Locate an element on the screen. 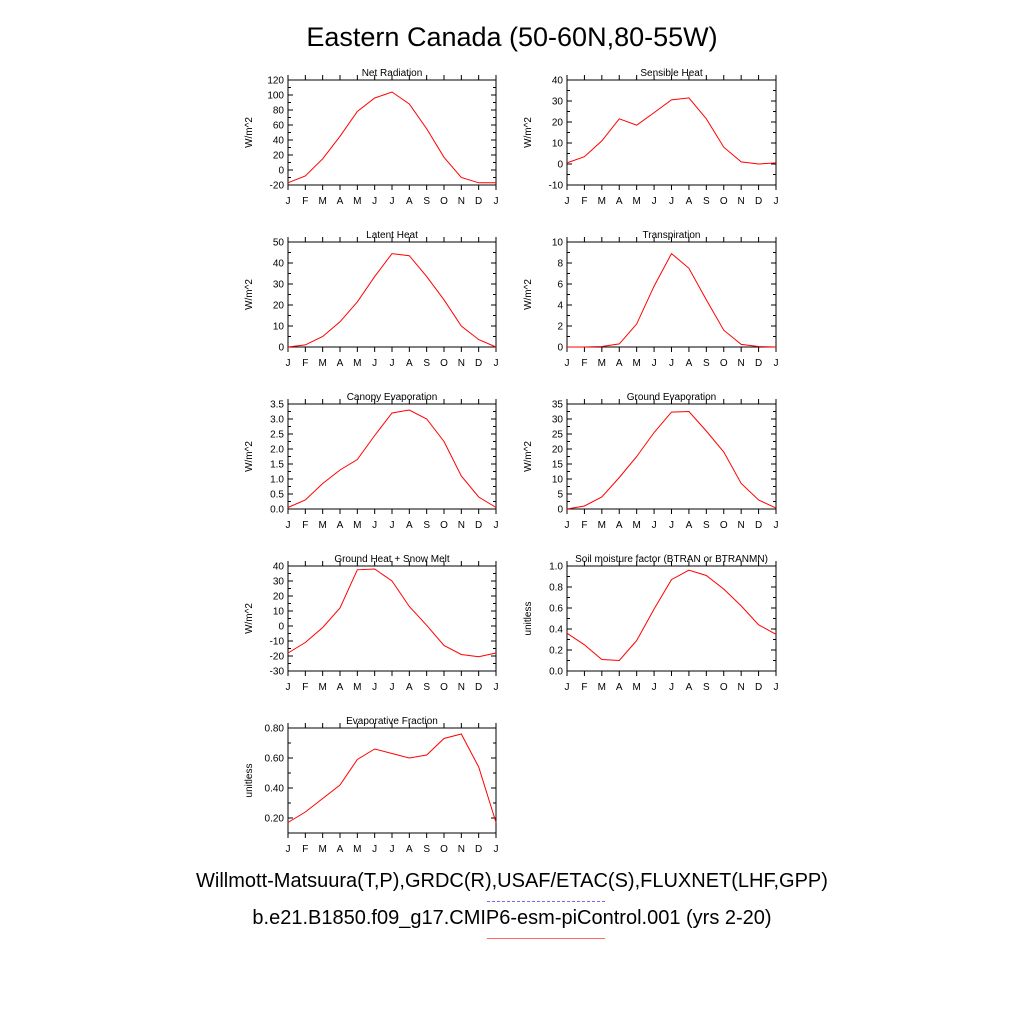  y-tick-label: -10 is located at coordinates (277, 642).